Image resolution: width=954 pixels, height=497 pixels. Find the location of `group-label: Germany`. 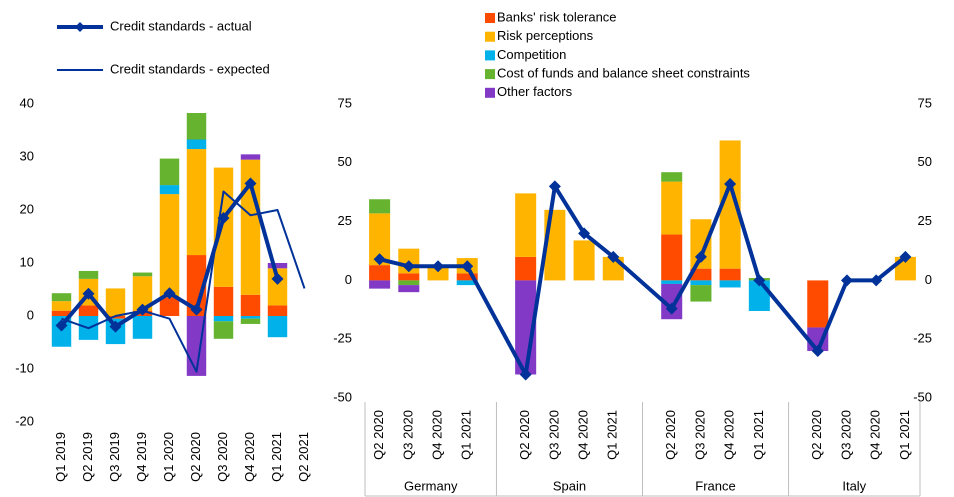

group-label: Germany is located at coordinates (431, 485).